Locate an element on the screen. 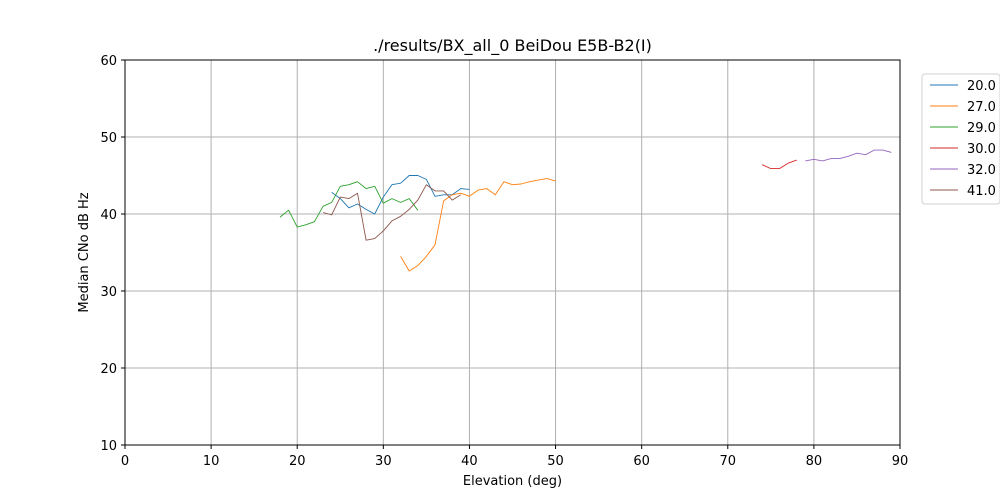 This screenshot has height=500, width=1000. legend-label: 20.0 is located at coordinates (981, 86).